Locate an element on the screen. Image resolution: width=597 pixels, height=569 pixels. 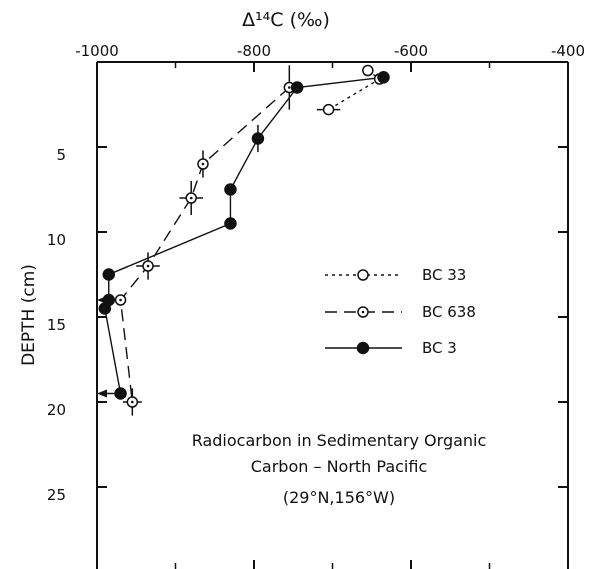
legend-label-bc638: BC 638 is located at coordinates (449, 312).